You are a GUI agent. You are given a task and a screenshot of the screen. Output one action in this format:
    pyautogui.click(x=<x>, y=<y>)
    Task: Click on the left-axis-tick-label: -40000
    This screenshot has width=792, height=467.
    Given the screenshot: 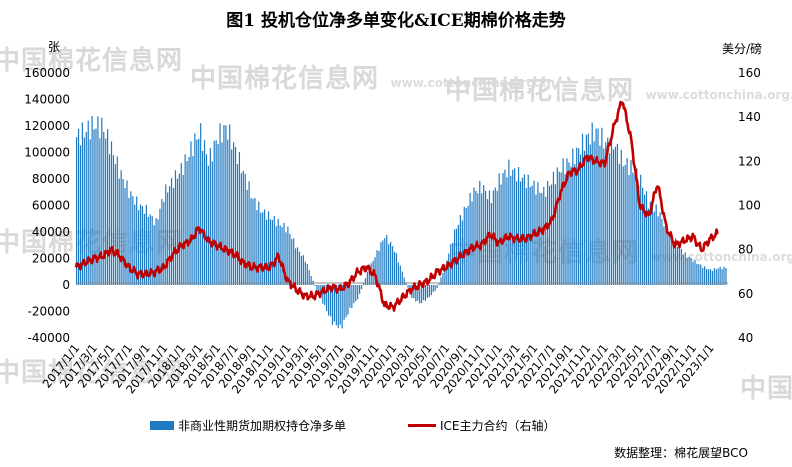 What is the action you would take?
    pyautogui.click(x=48, y=338)
    